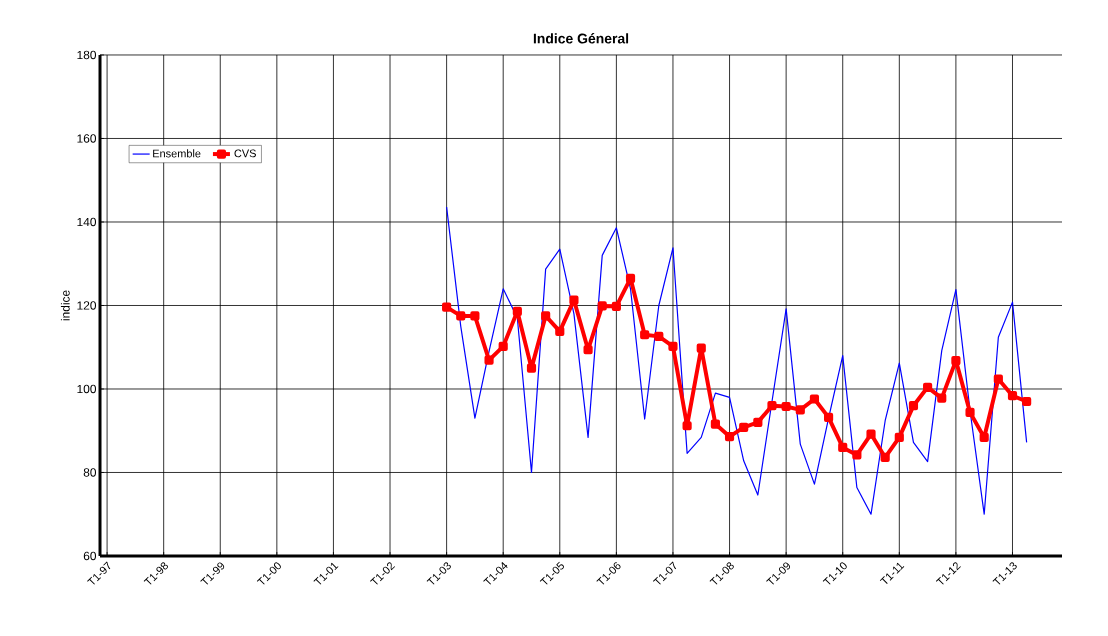  Describe the element at coordinates (177, 153) in the screenshot. I see `legend-label: Ensemble` at that location.